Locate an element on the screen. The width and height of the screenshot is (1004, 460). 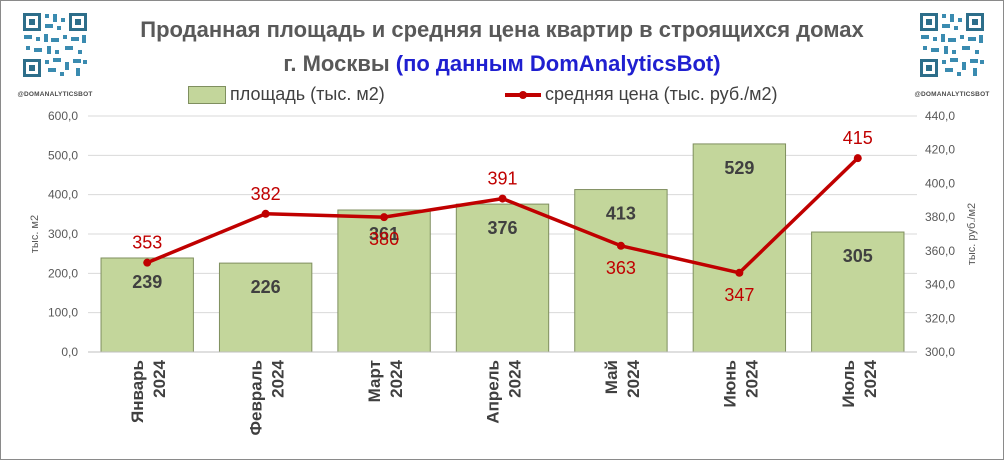
x-category-label: Март 2024 is located at coordinates (385, 380).